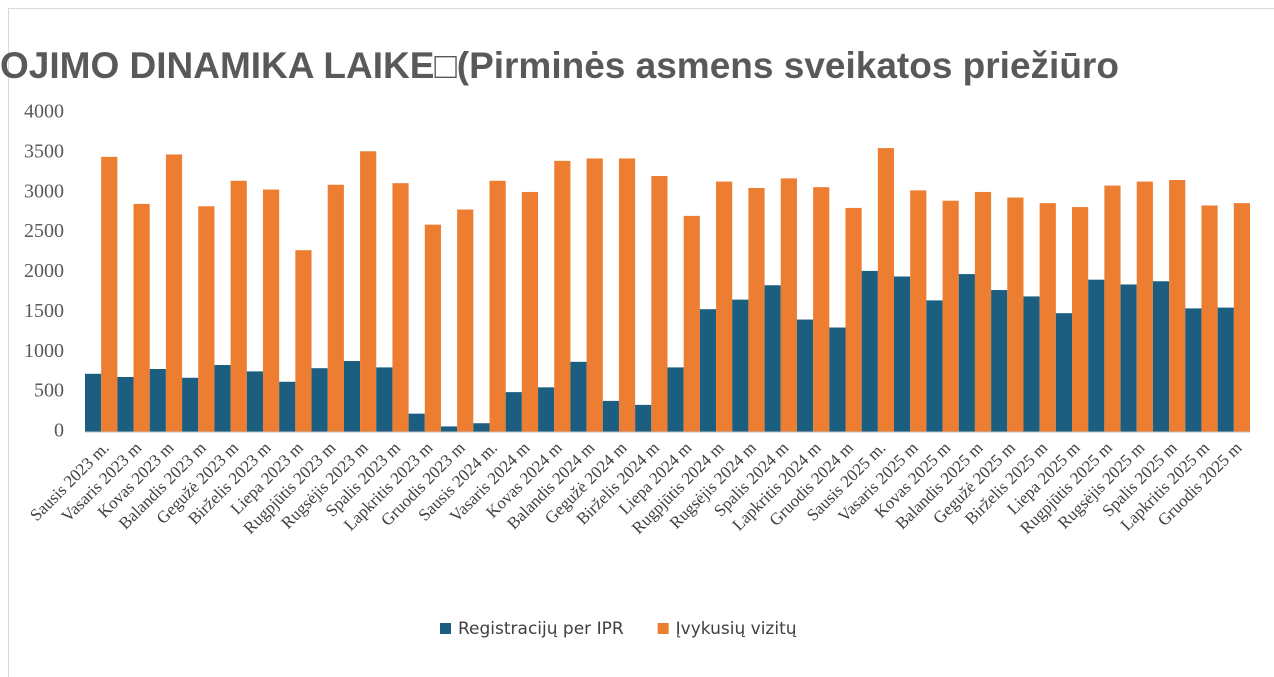  Describe the element at coordinates (44, 271) in the screenshot. I see `y-tick-label: 2000` at that location.